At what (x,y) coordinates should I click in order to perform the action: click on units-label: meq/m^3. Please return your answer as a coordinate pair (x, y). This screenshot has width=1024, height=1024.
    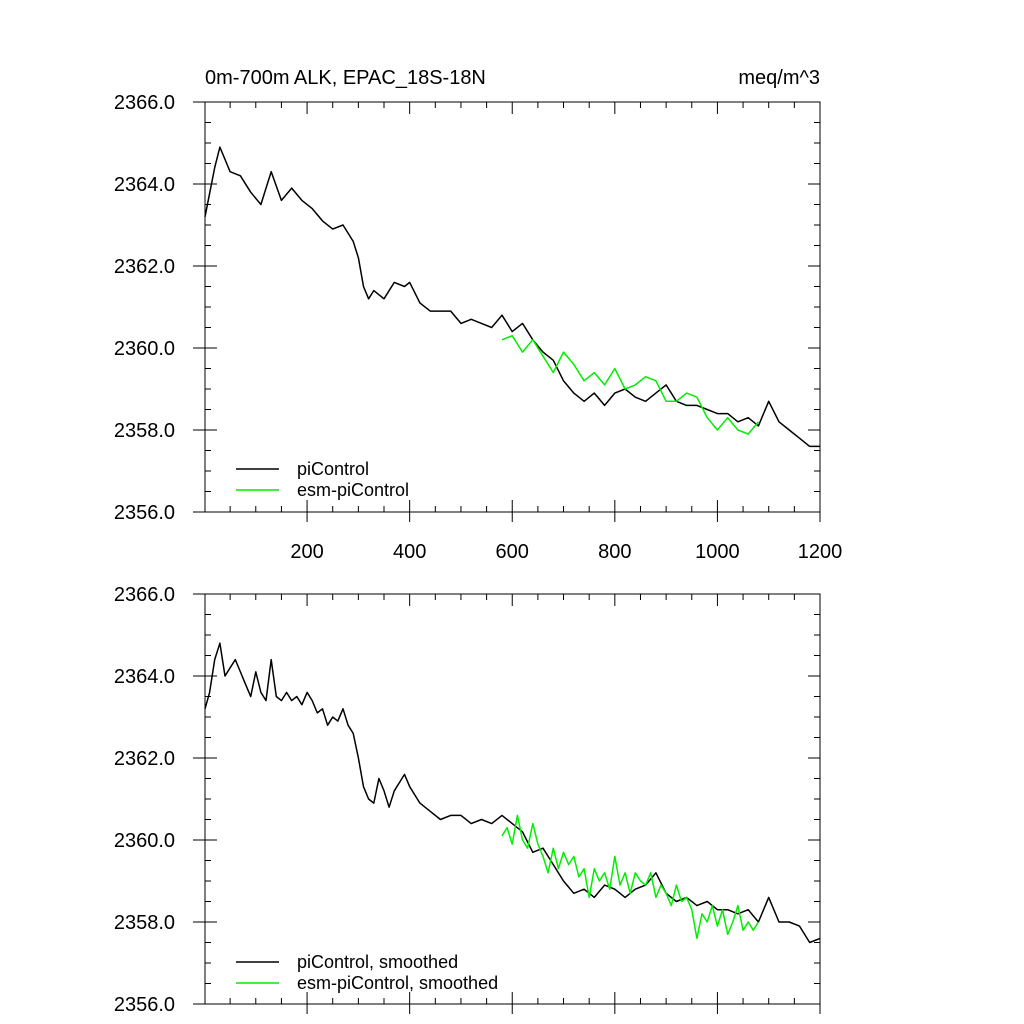
    Looking at the image, I should click on (779, 78).